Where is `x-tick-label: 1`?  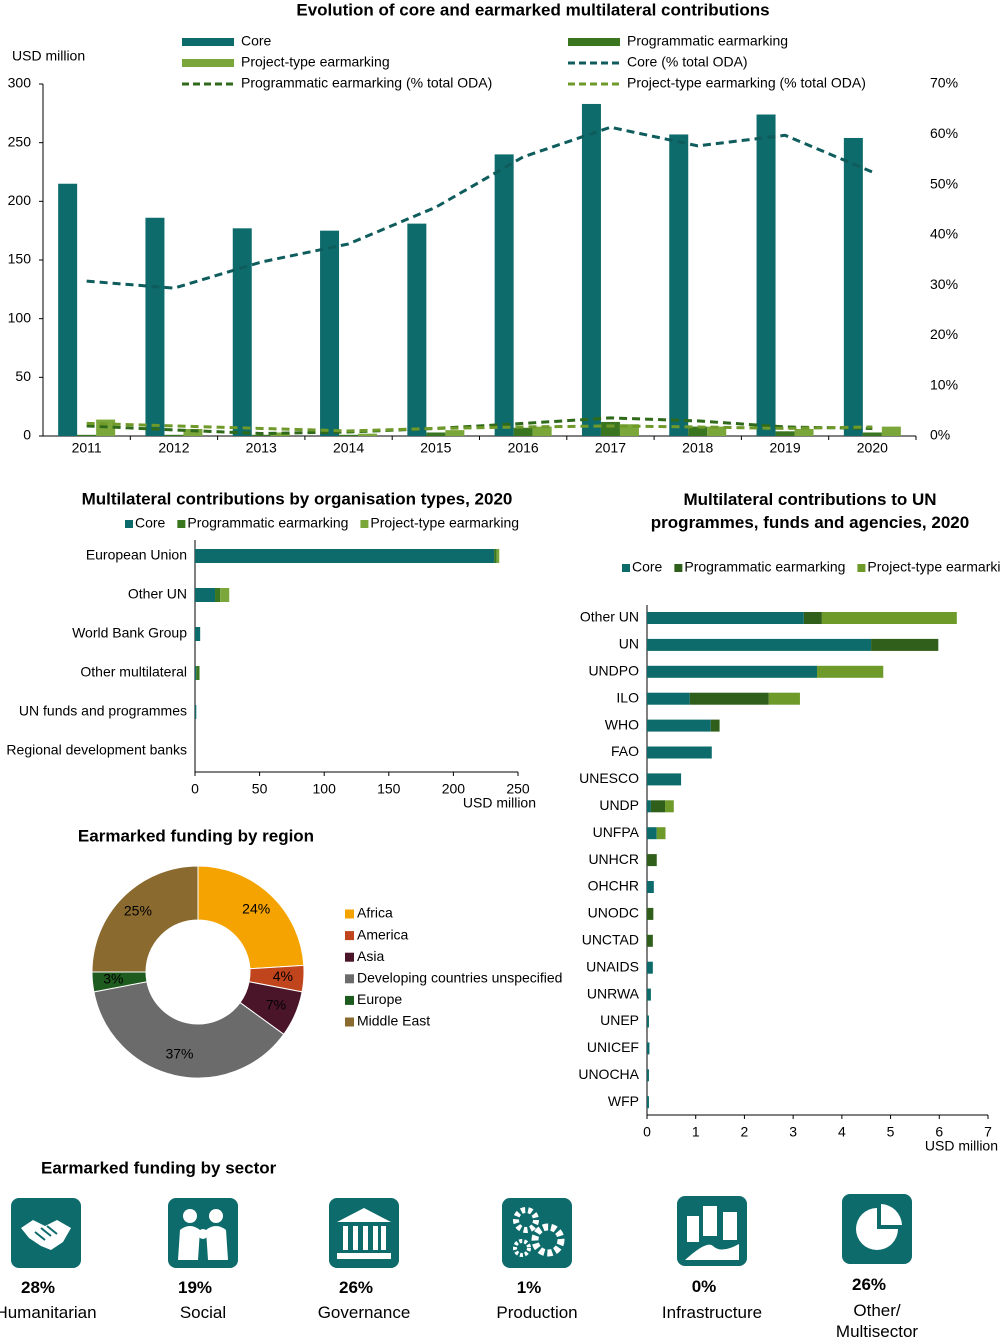 x-tick-label: 1 is located at coordinates (696, 1132).